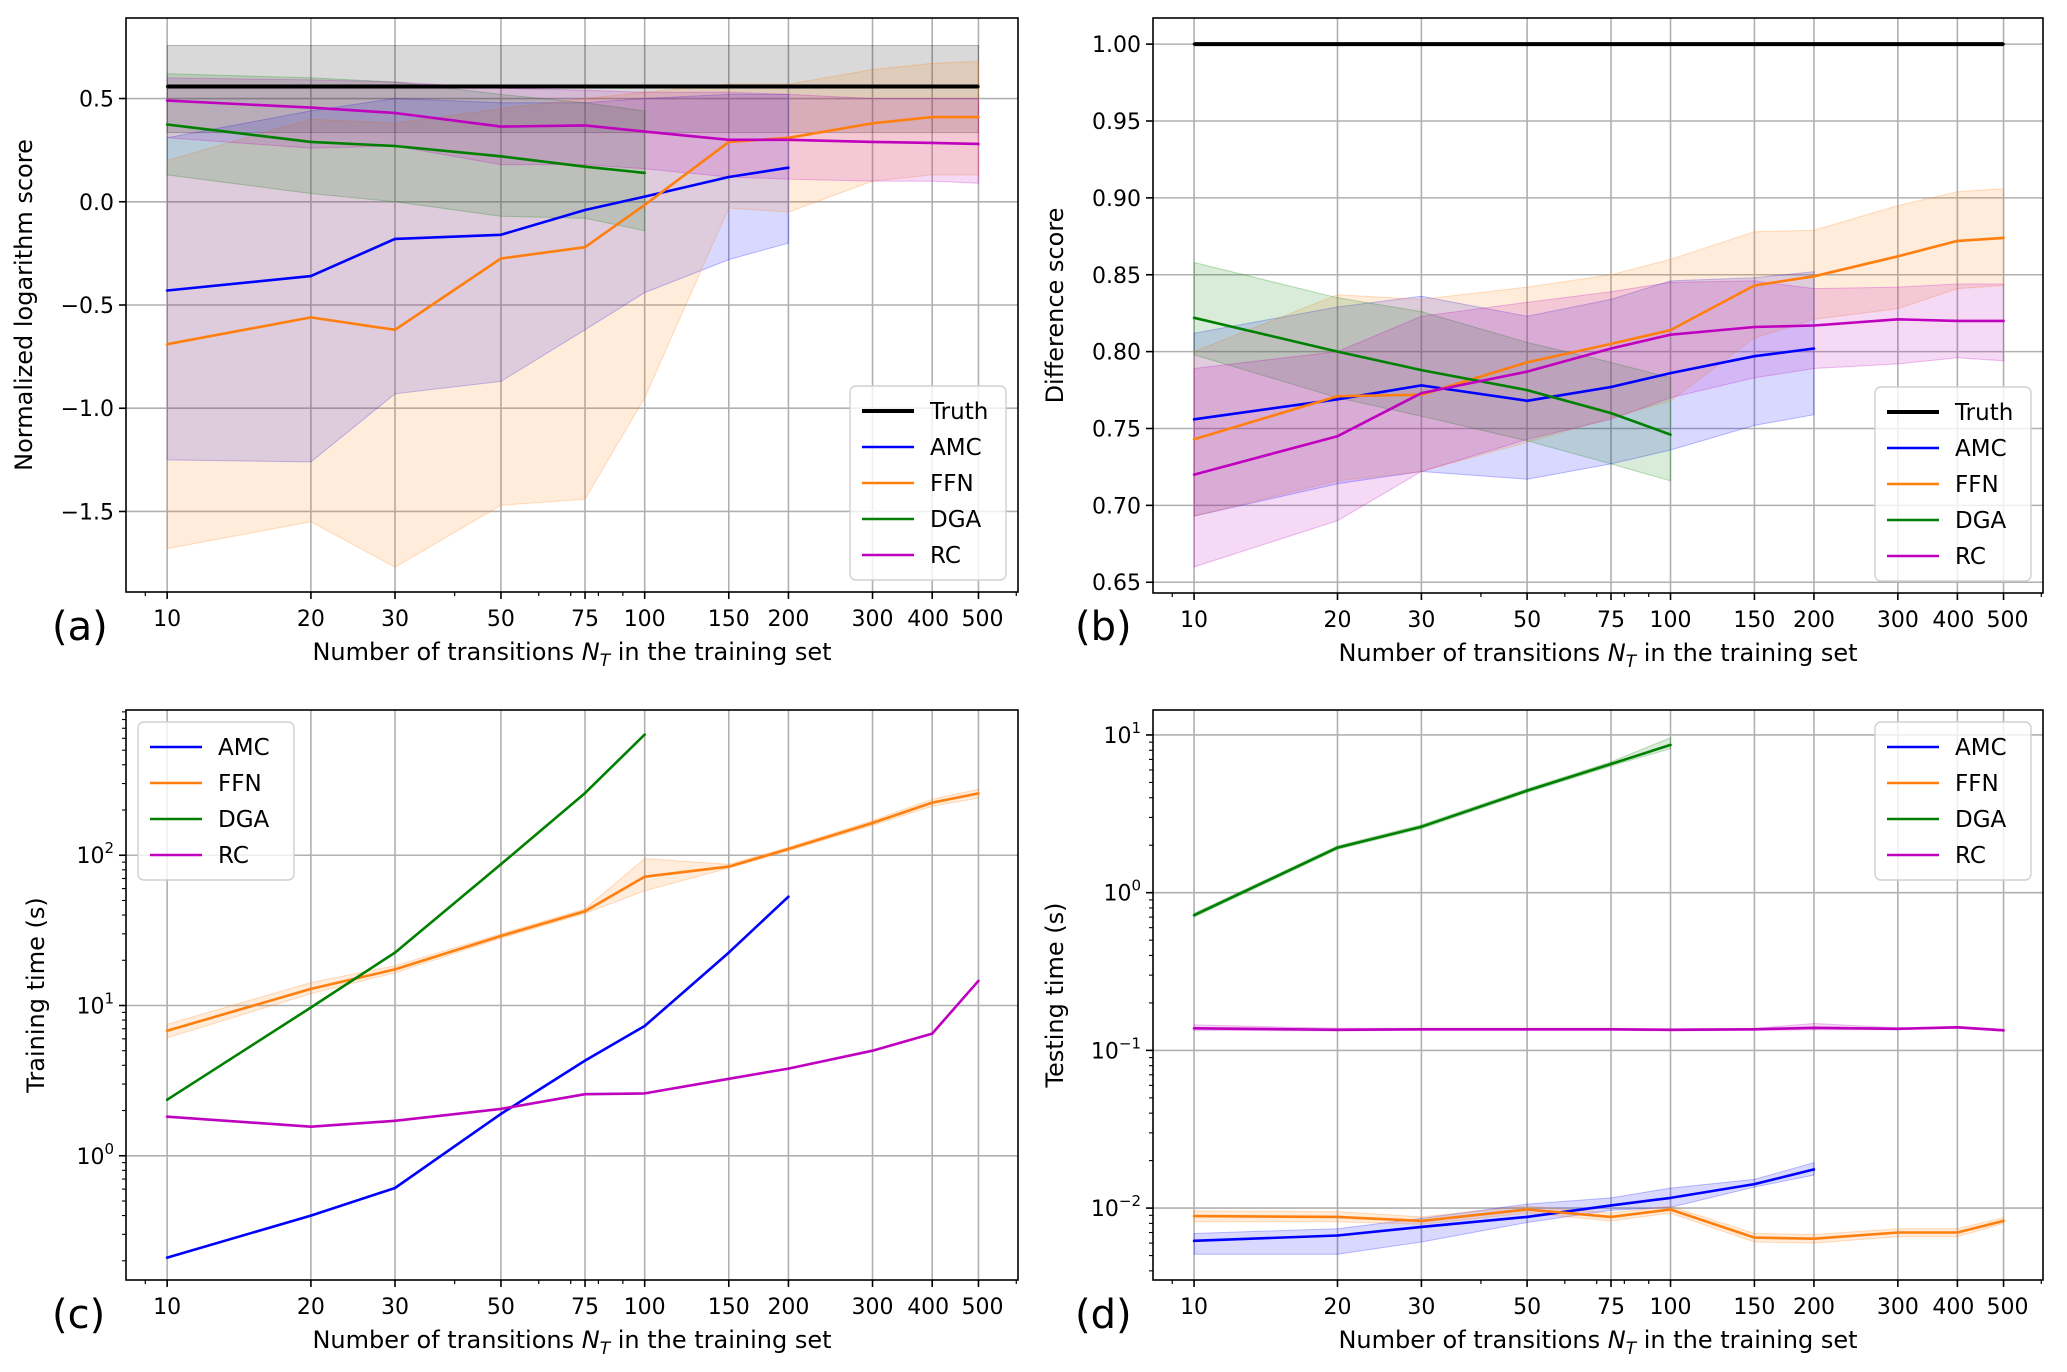 The image size is (2067, 1372). I want to click on y-tick-exponent: −2, so click(1130, 1201).